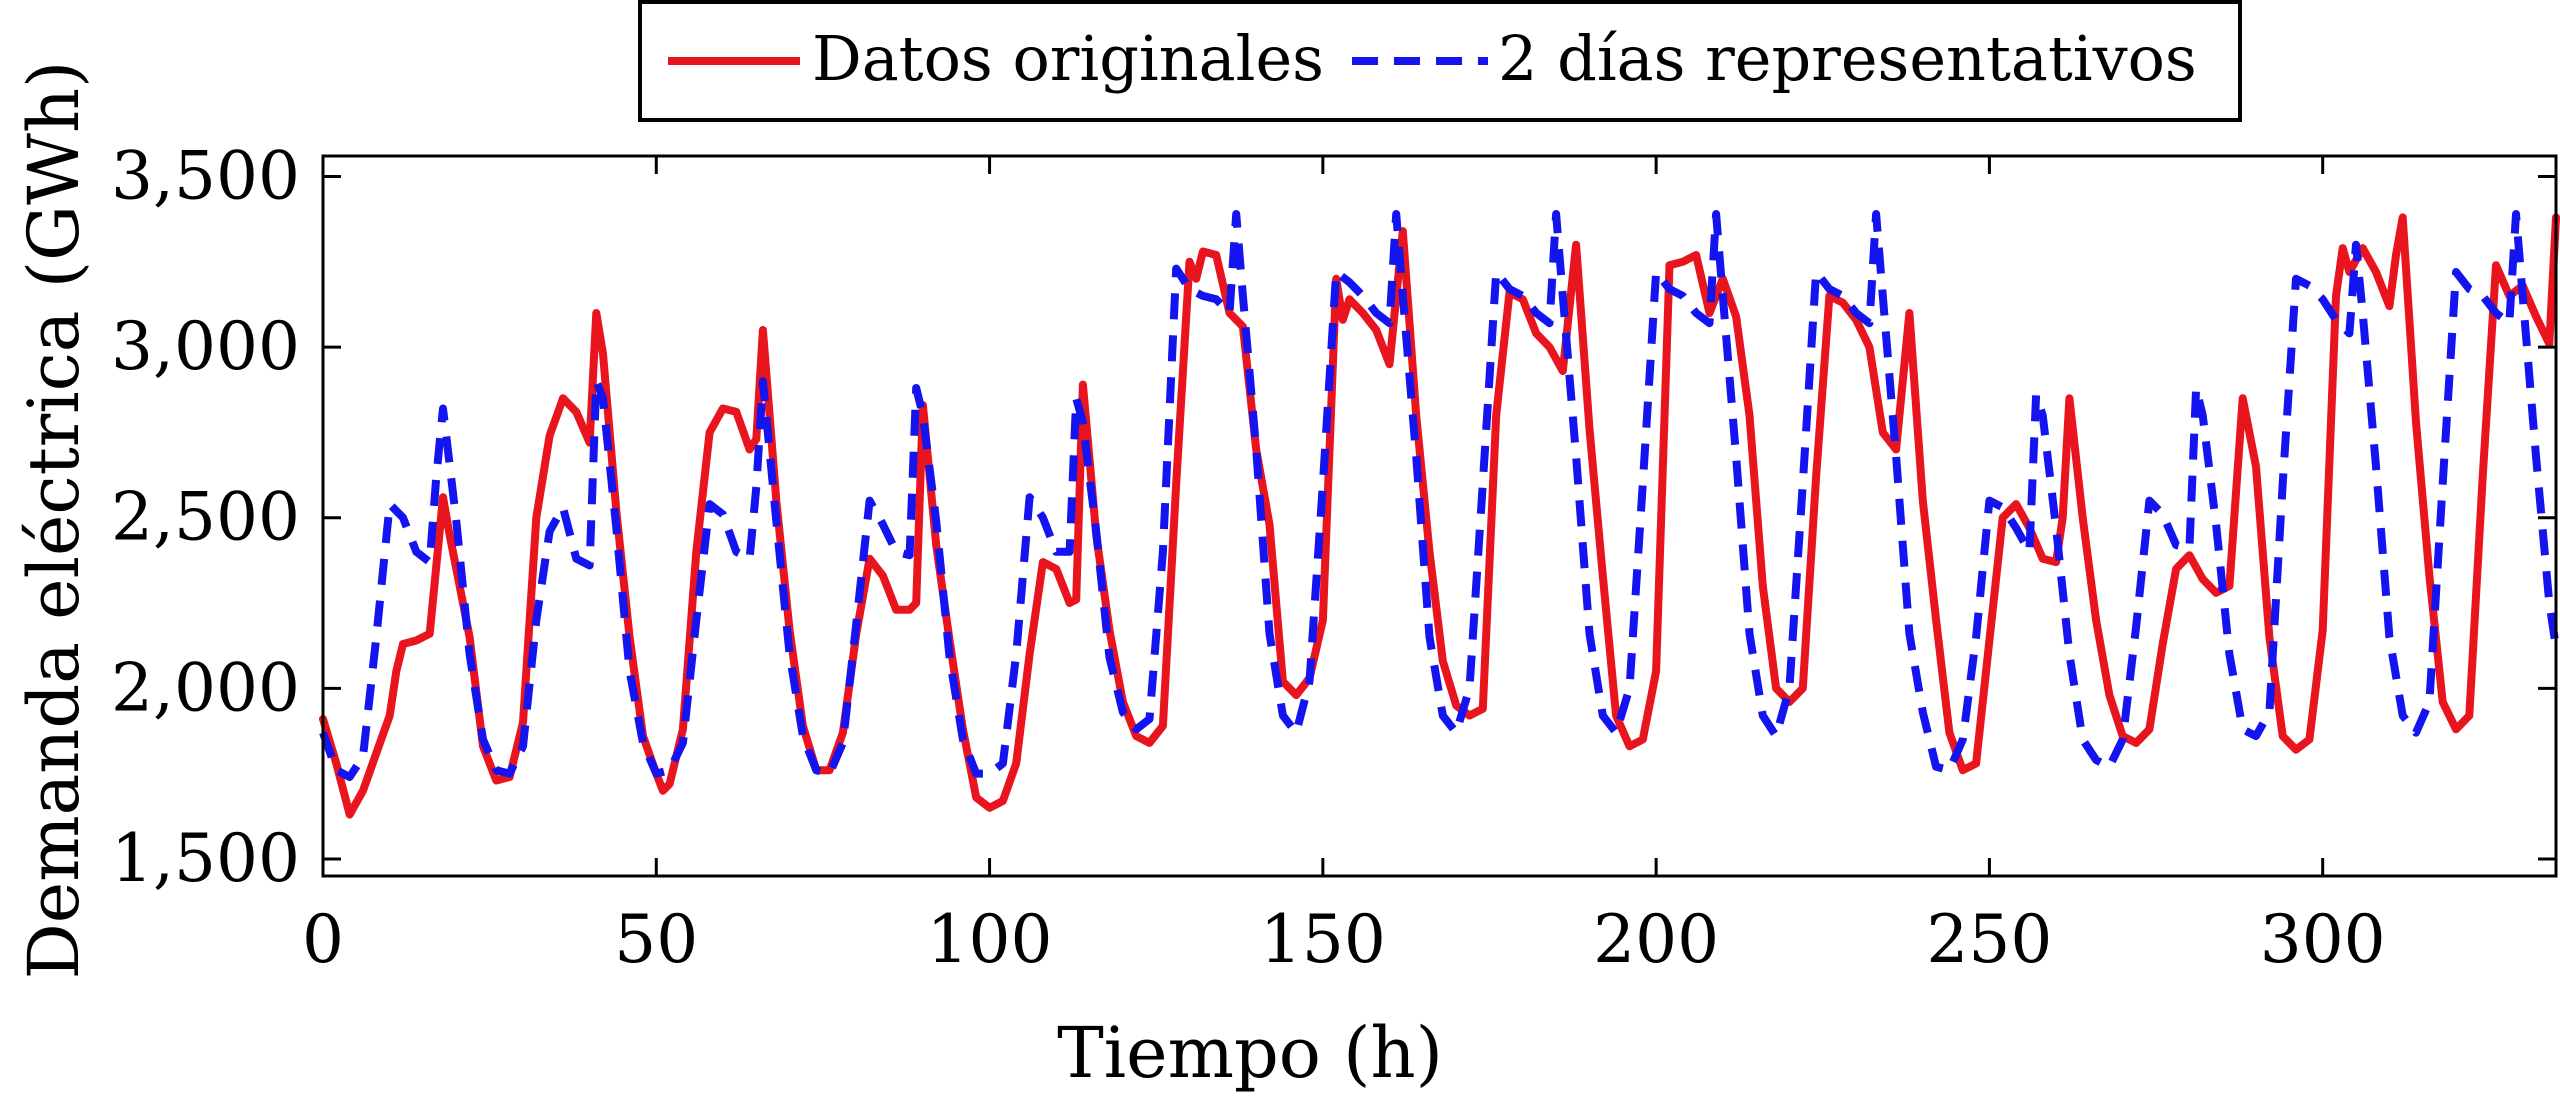 This screenshot has height=1117, width=2560. What do you see at coordinates (205, 346) in the screenshot?
I see `y-tick-label: 3,000` at bounding box center [205, 346].